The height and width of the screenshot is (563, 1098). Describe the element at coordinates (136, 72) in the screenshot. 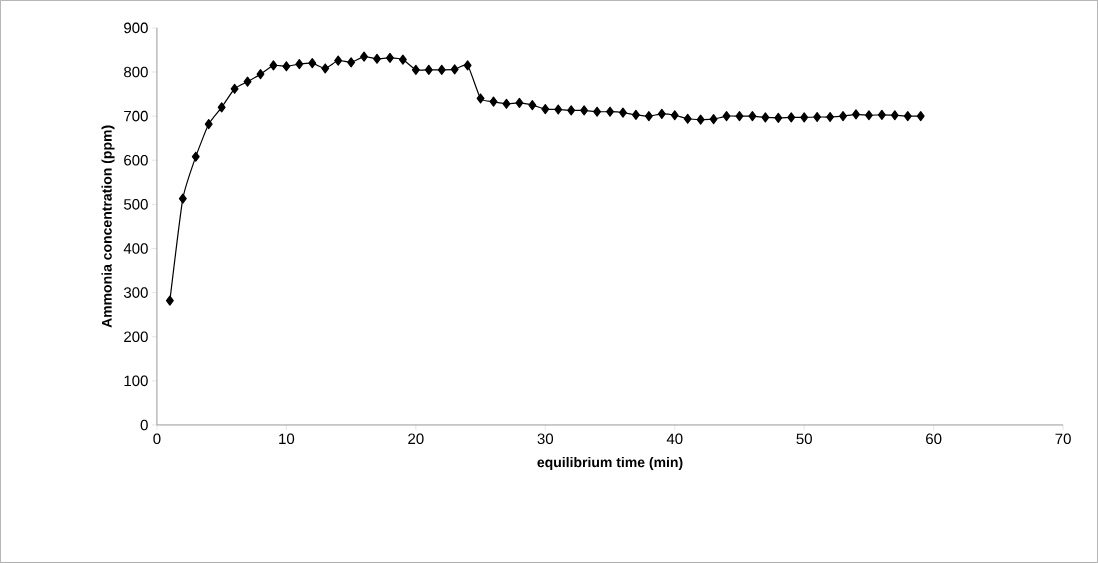

I see `y-tick-label: 800` at that location.